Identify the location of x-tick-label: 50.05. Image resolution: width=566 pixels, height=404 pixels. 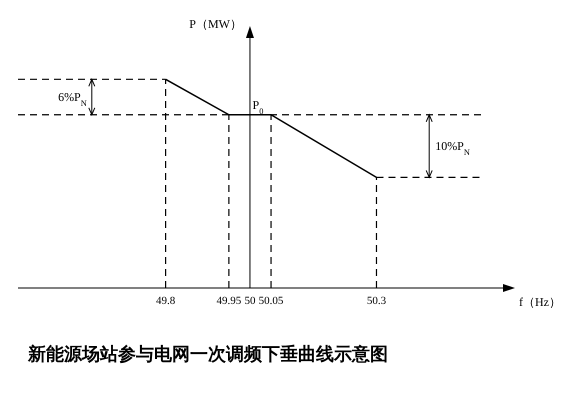
(271, 300).